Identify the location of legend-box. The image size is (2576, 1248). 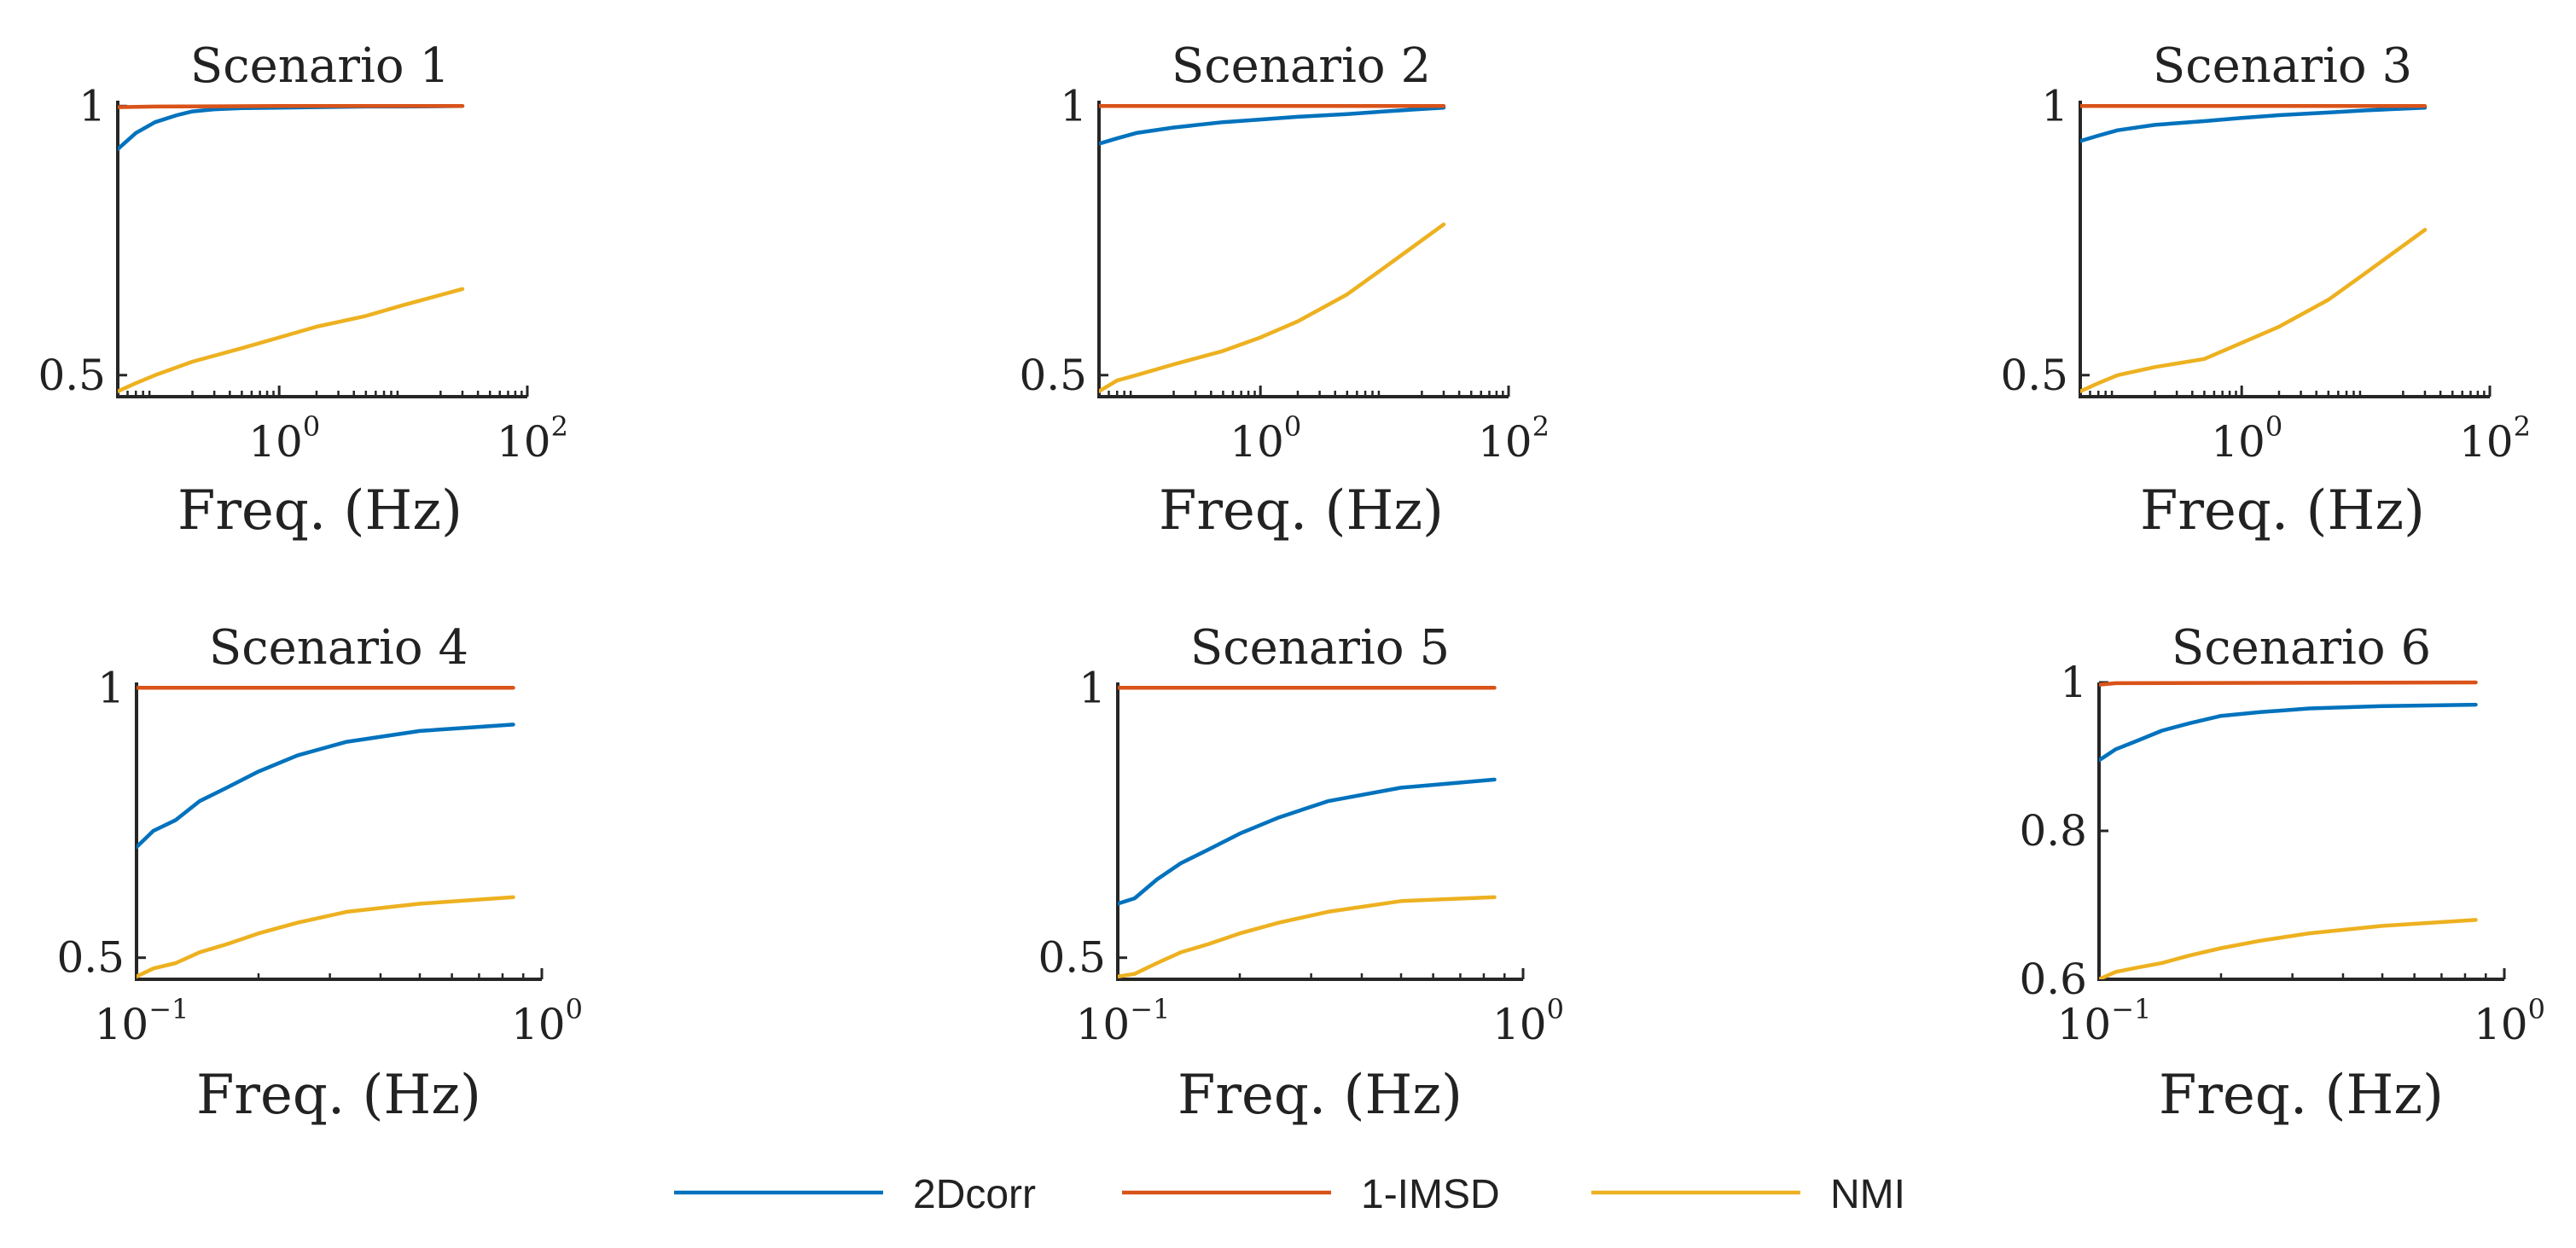
(1297, 1195).